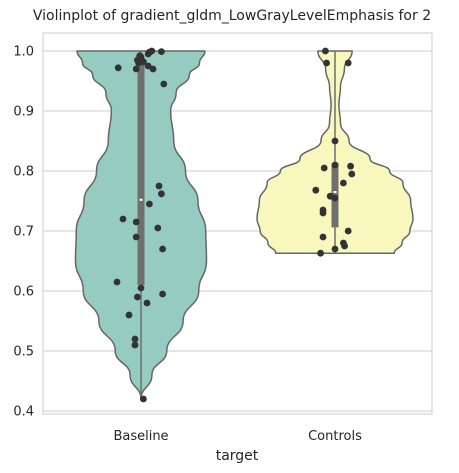  What do you see at coordinates (23, 52) in the screenshot?
I see `y-tick-label: 1.0` at bounding box center [23, 52].